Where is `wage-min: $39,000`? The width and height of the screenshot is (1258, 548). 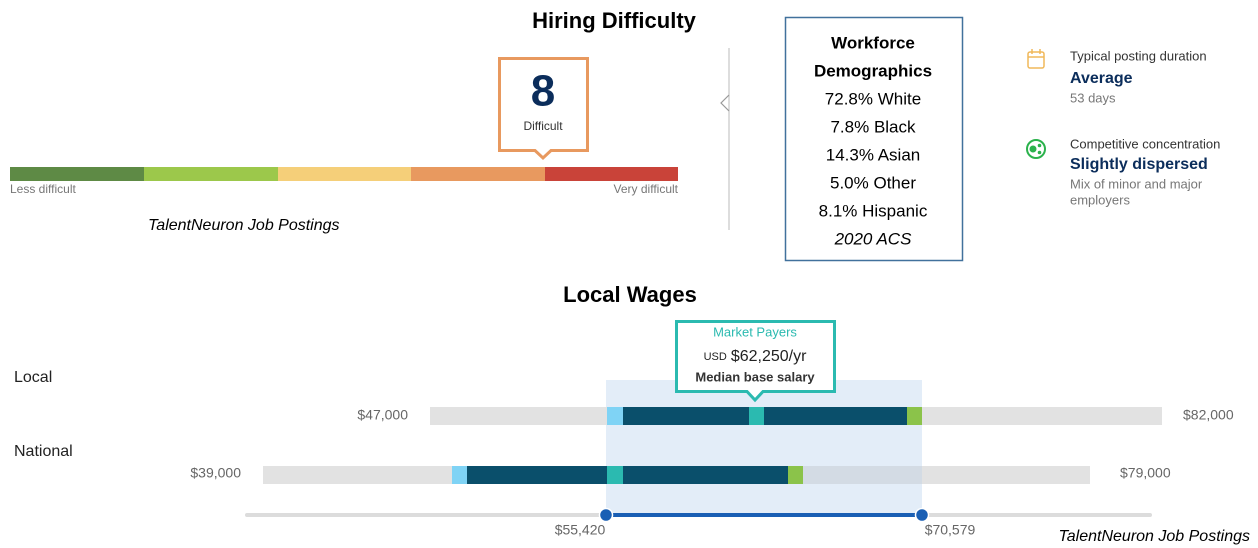 wage-min: $39,000 is located at coordinates (215, 473).